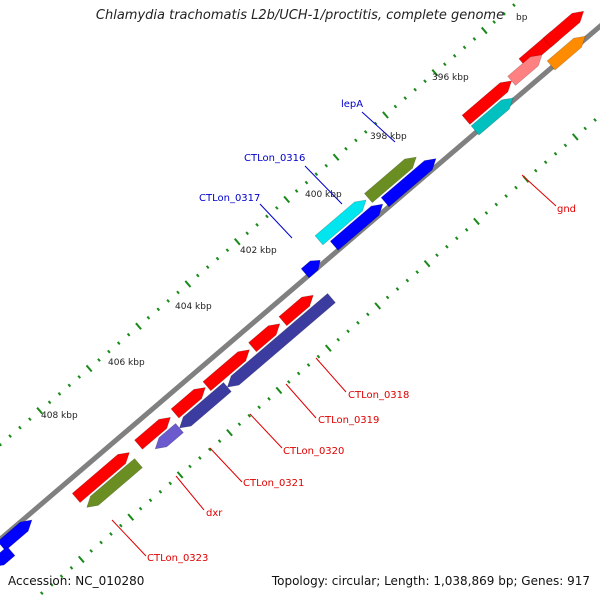  What do you see at coordinates (229, 198) in the screenshot?
I see `gene-label-ctlon-0317: CTLon_0317` at bounding box center [229, 198].